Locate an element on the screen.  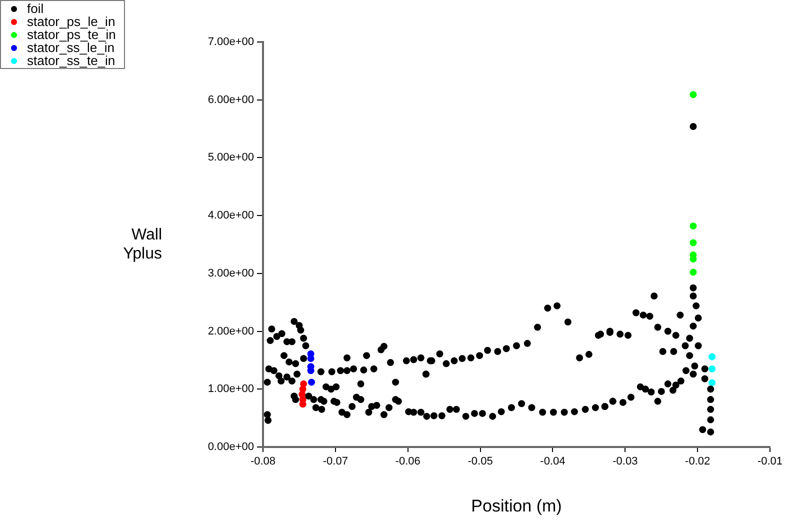
y-tick-label: 0.00e+00 is located at coordinates (231, 447).